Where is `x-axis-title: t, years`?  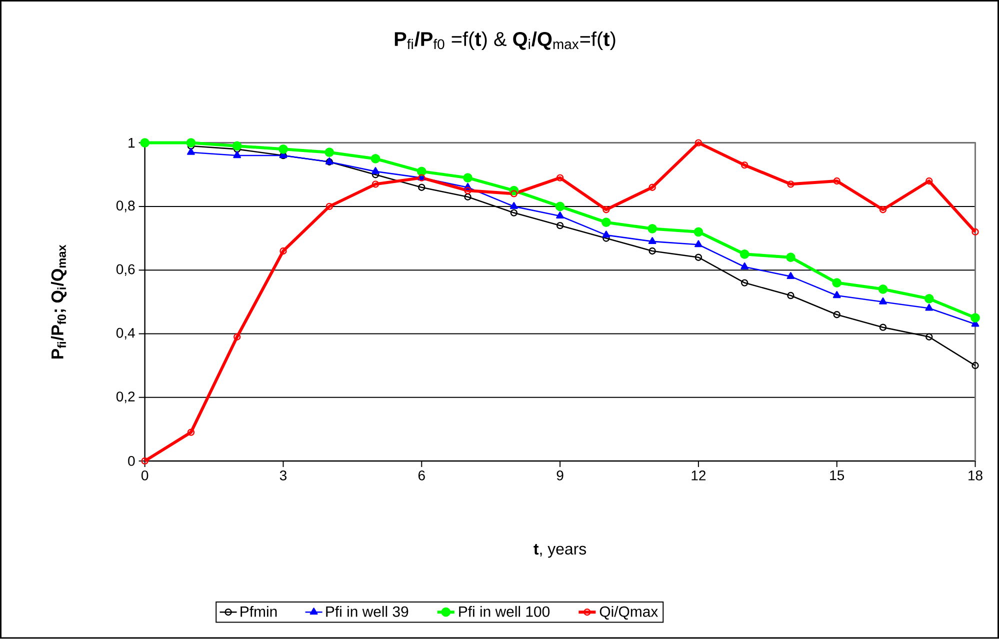
x-axis-title: t, years is located at coordinates (560, 551).